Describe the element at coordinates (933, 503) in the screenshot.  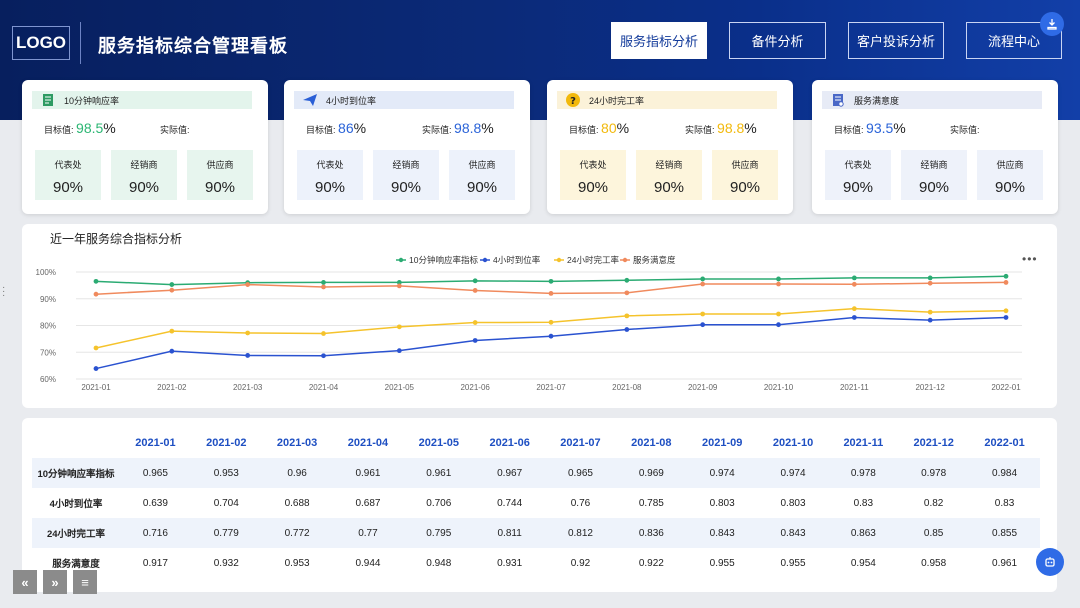
I see `table-cell: 0.82` at that location.